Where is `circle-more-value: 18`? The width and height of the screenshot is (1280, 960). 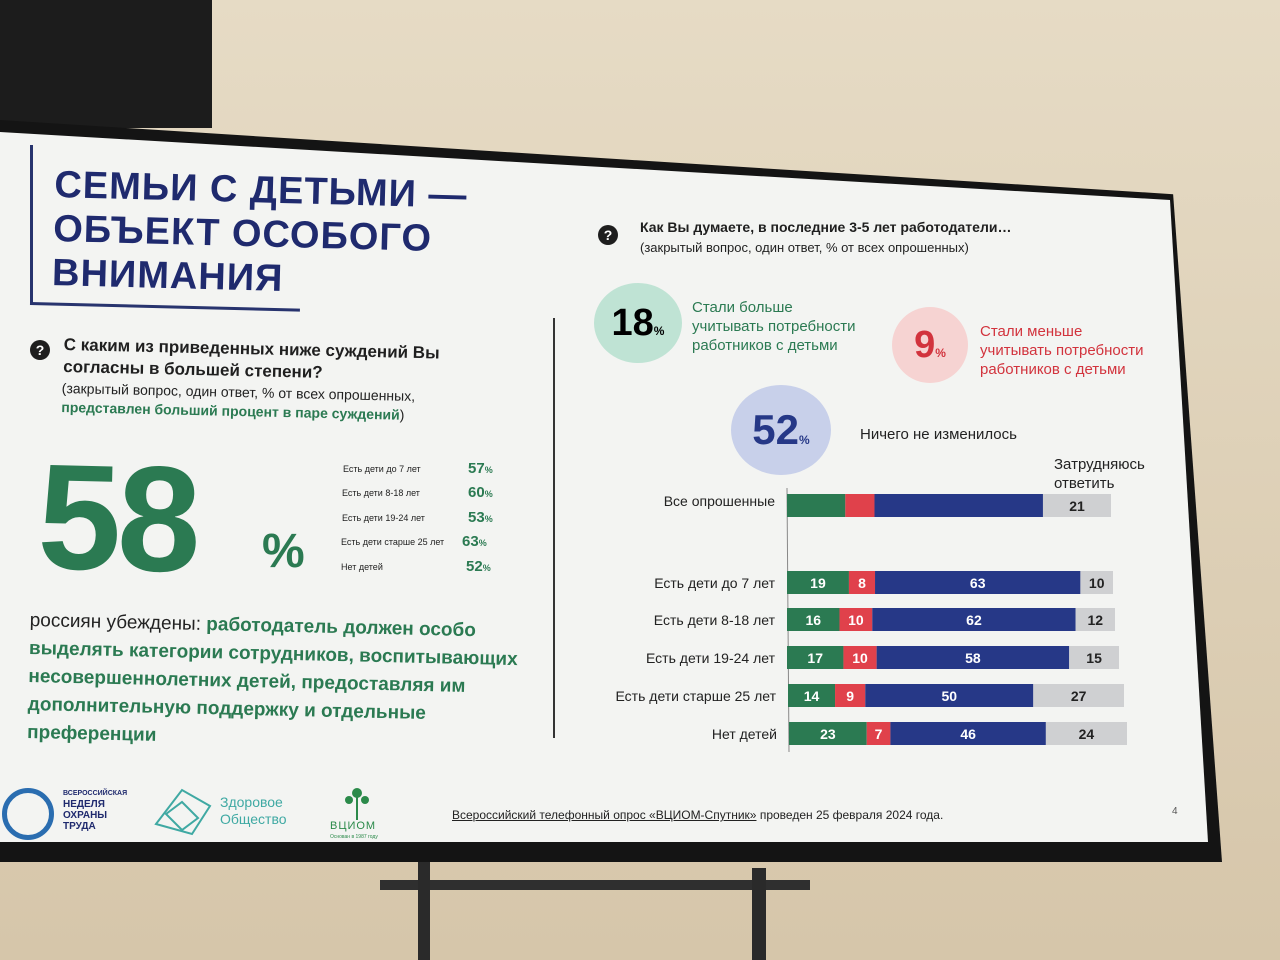 circle-more-value: 18 is located at coordinates (632, 323).